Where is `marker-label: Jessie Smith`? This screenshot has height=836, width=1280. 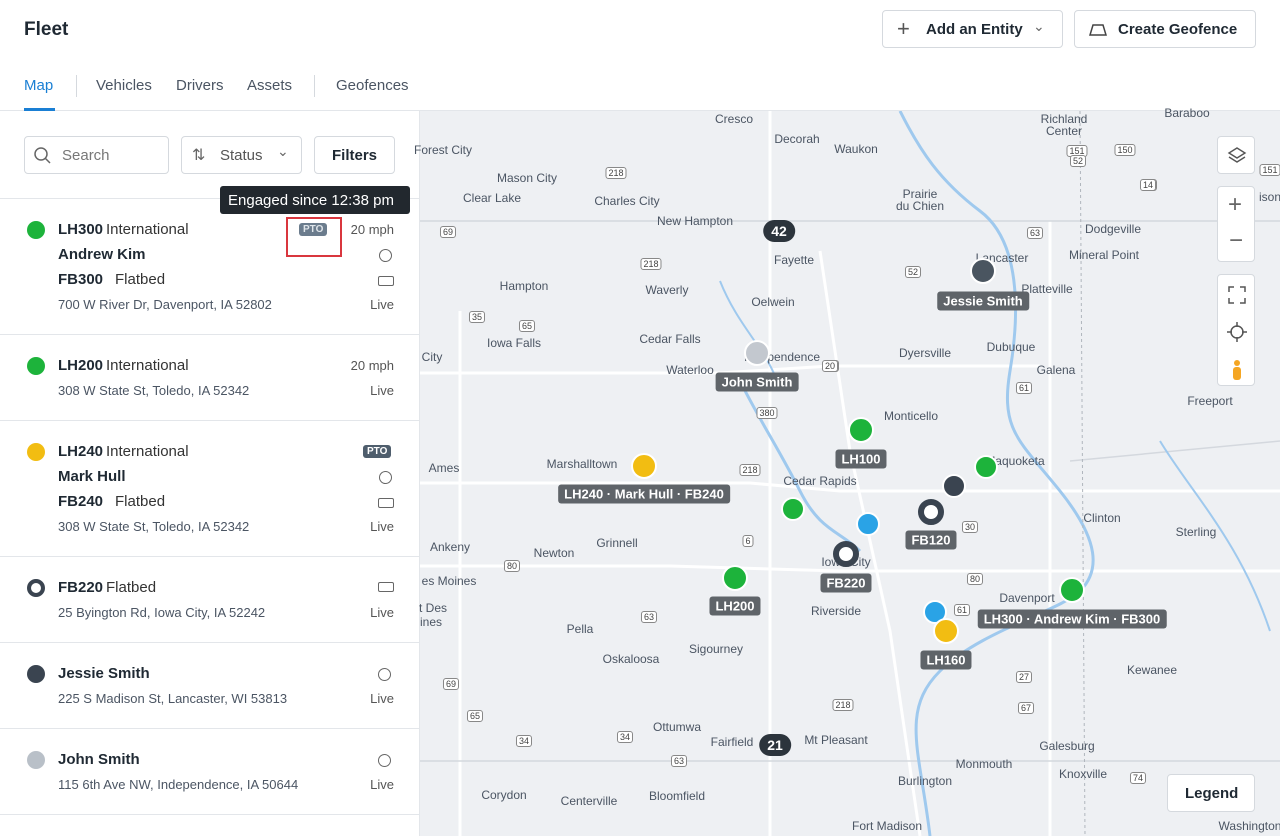
marker-label: Jessie Smith is located at coordinates (983, 301).